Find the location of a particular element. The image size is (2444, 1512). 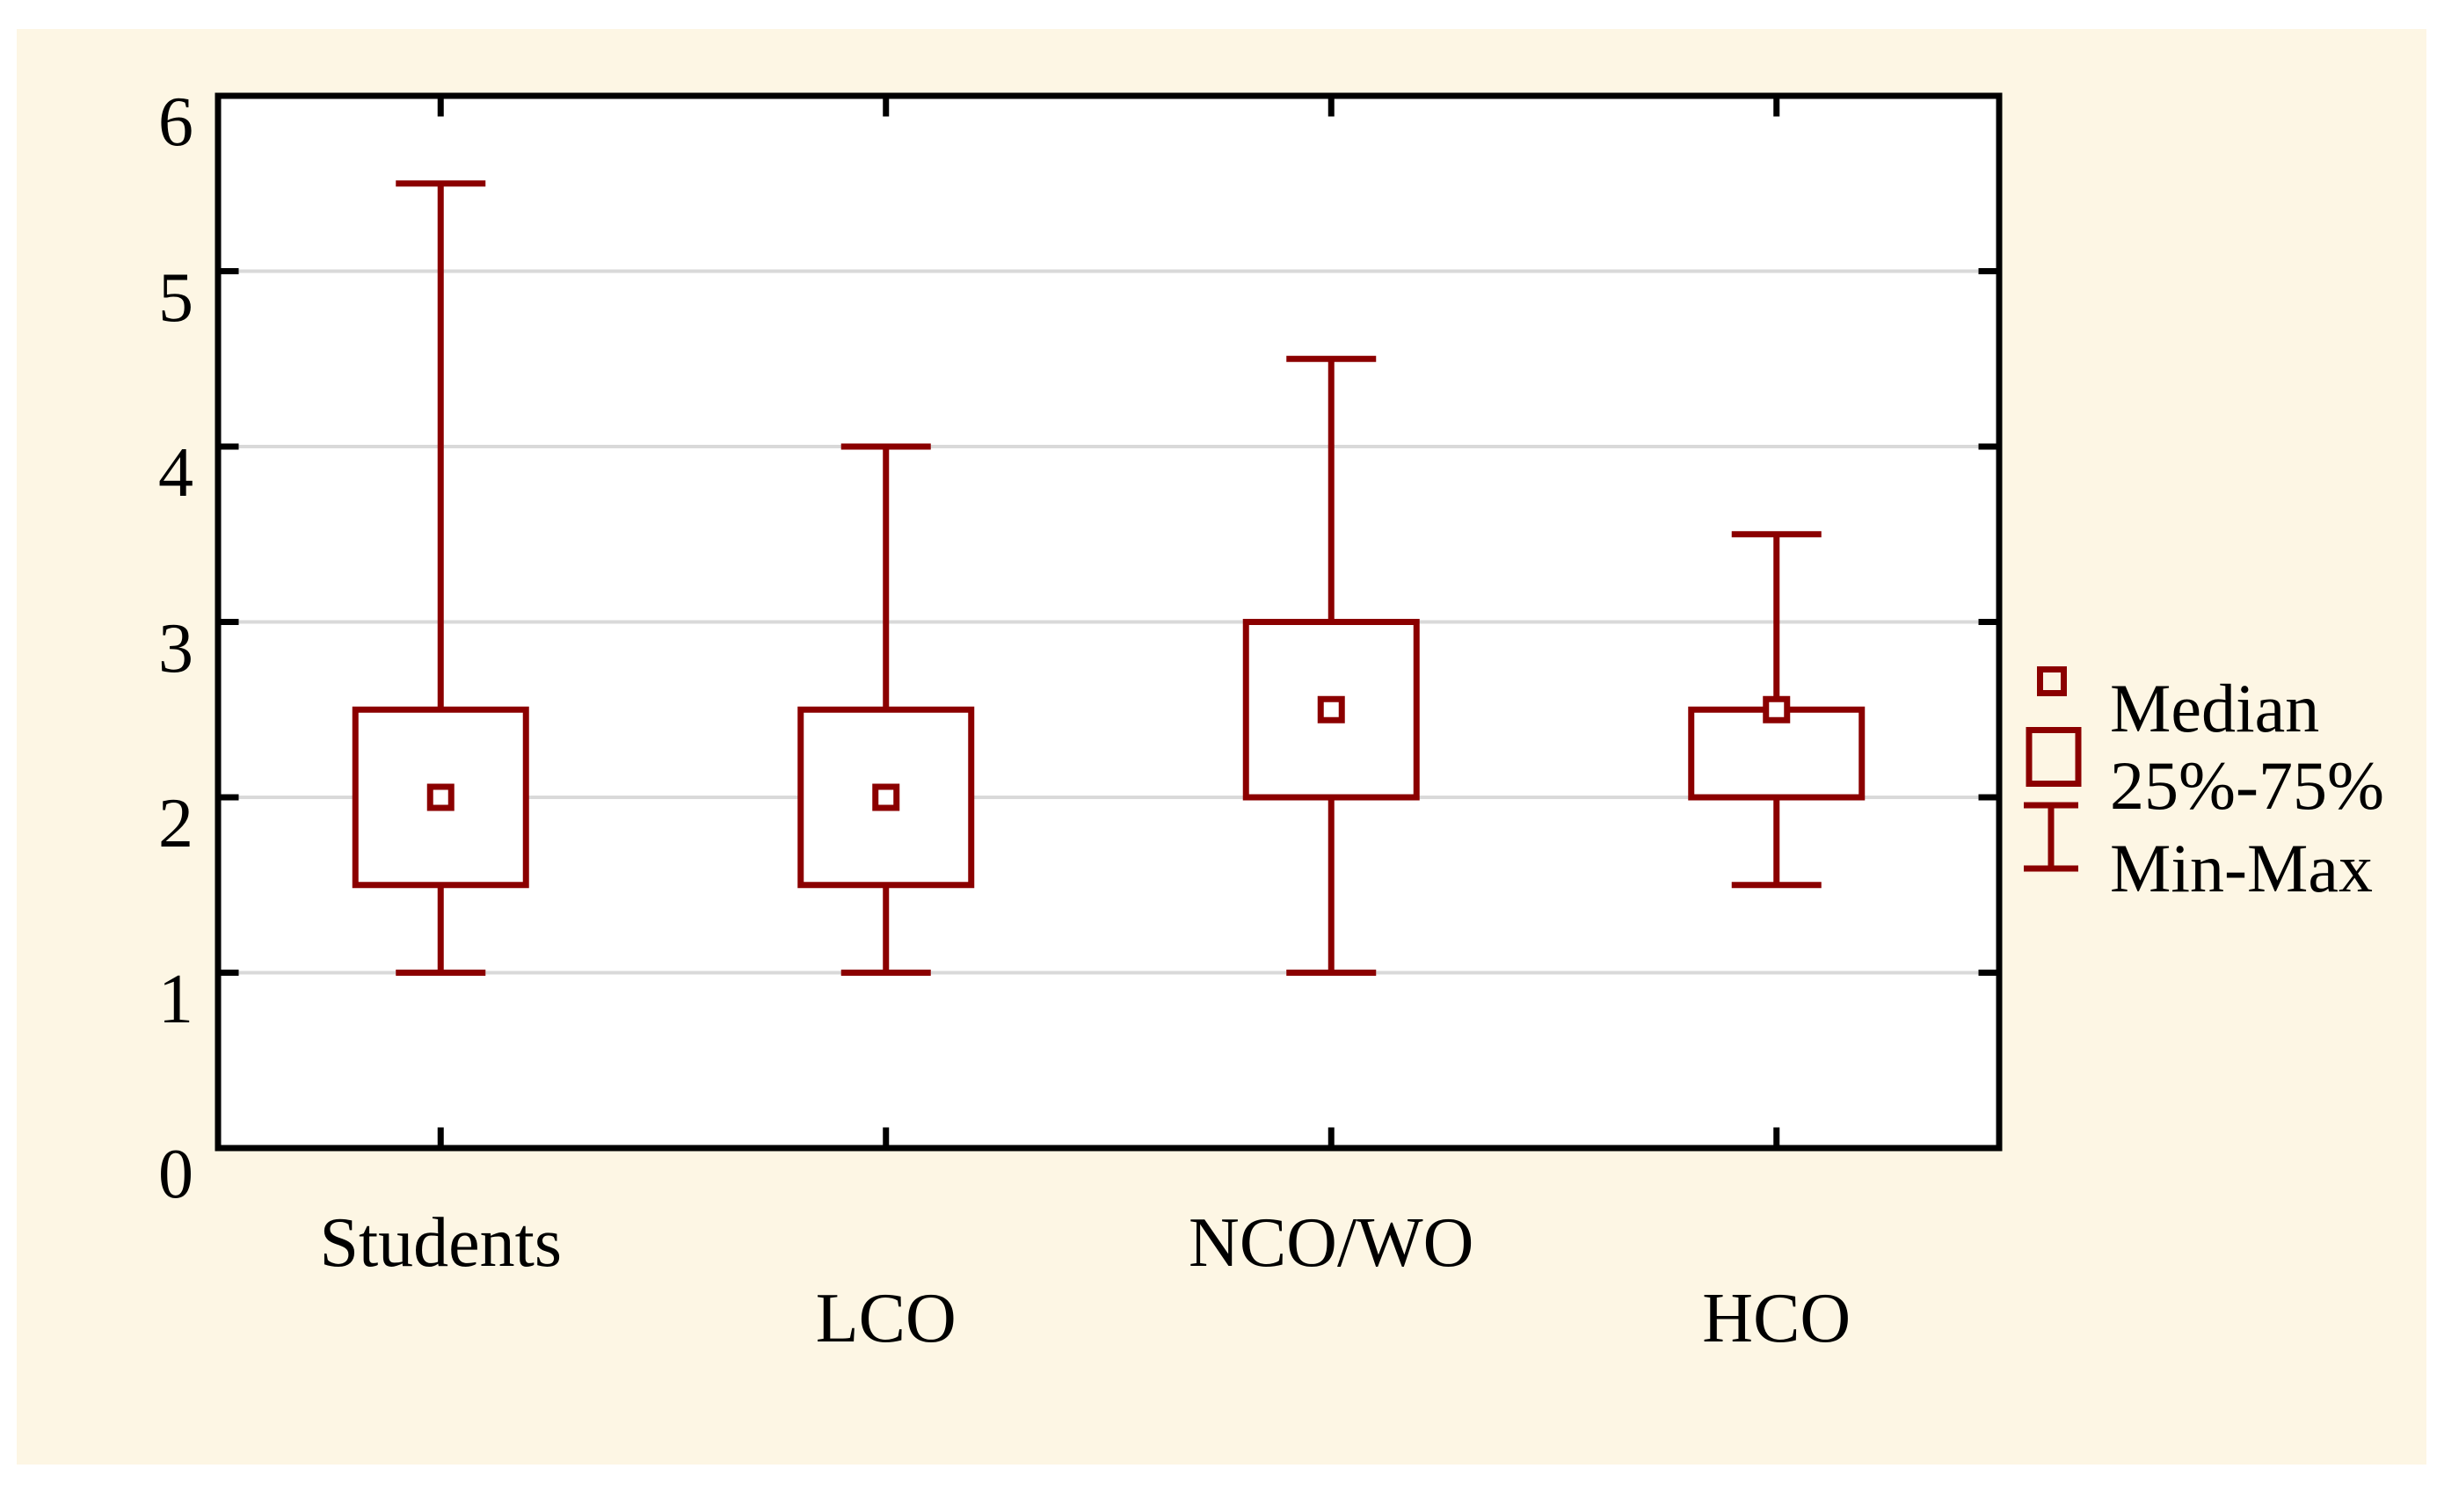

x-category-label-lco: LCO is located at coordinates (886, 1319).